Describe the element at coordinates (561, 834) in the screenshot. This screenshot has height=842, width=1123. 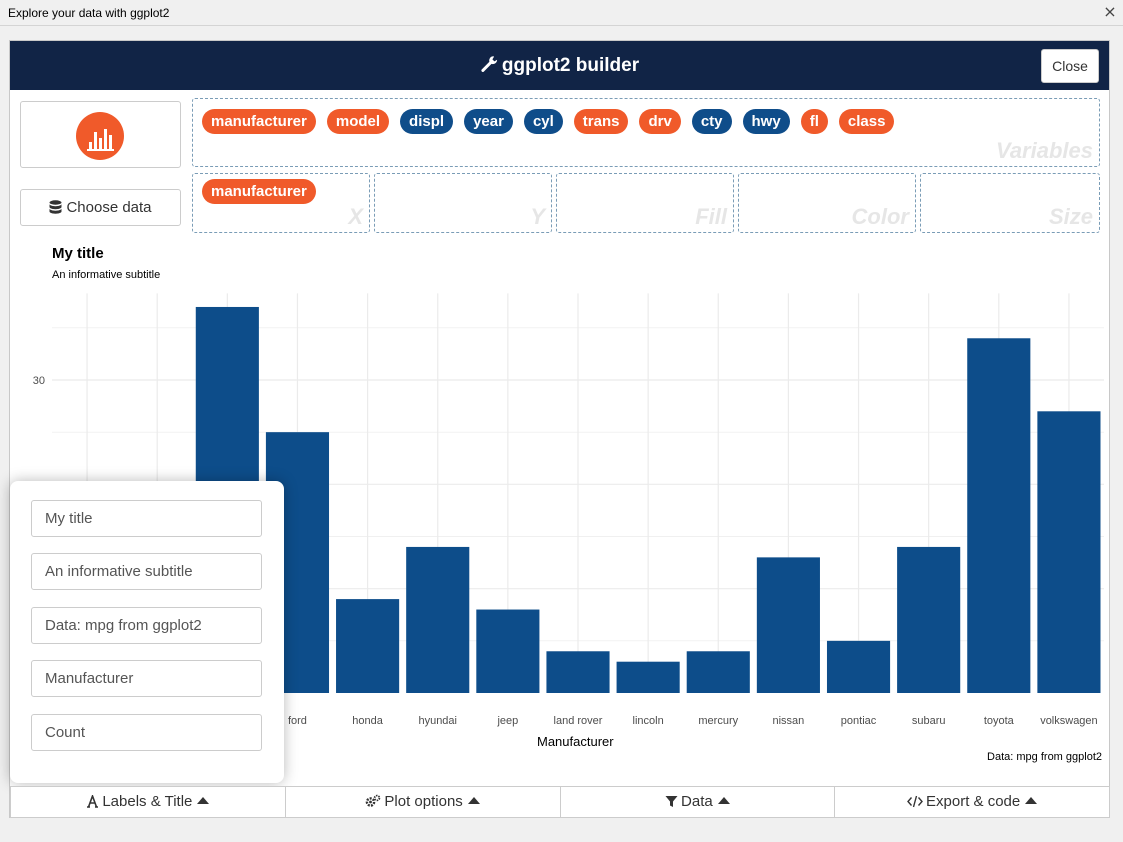
I see `window-bottom-strip` at that location.